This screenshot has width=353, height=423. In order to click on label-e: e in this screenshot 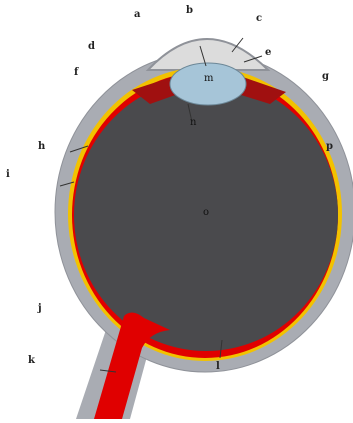, I will do `click(268, 52)`.